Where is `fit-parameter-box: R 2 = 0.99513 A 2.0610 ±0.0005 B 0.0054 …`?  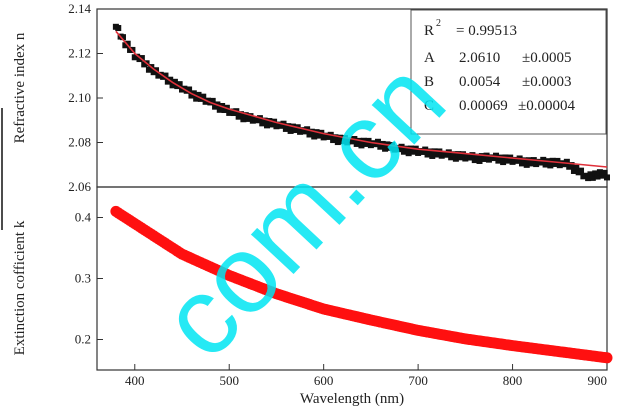
fit-parameter-box: R 2 = 0.99513 A 2.0610 ±0.0005 B 0.0054 … is located at coordinates (508, 72).